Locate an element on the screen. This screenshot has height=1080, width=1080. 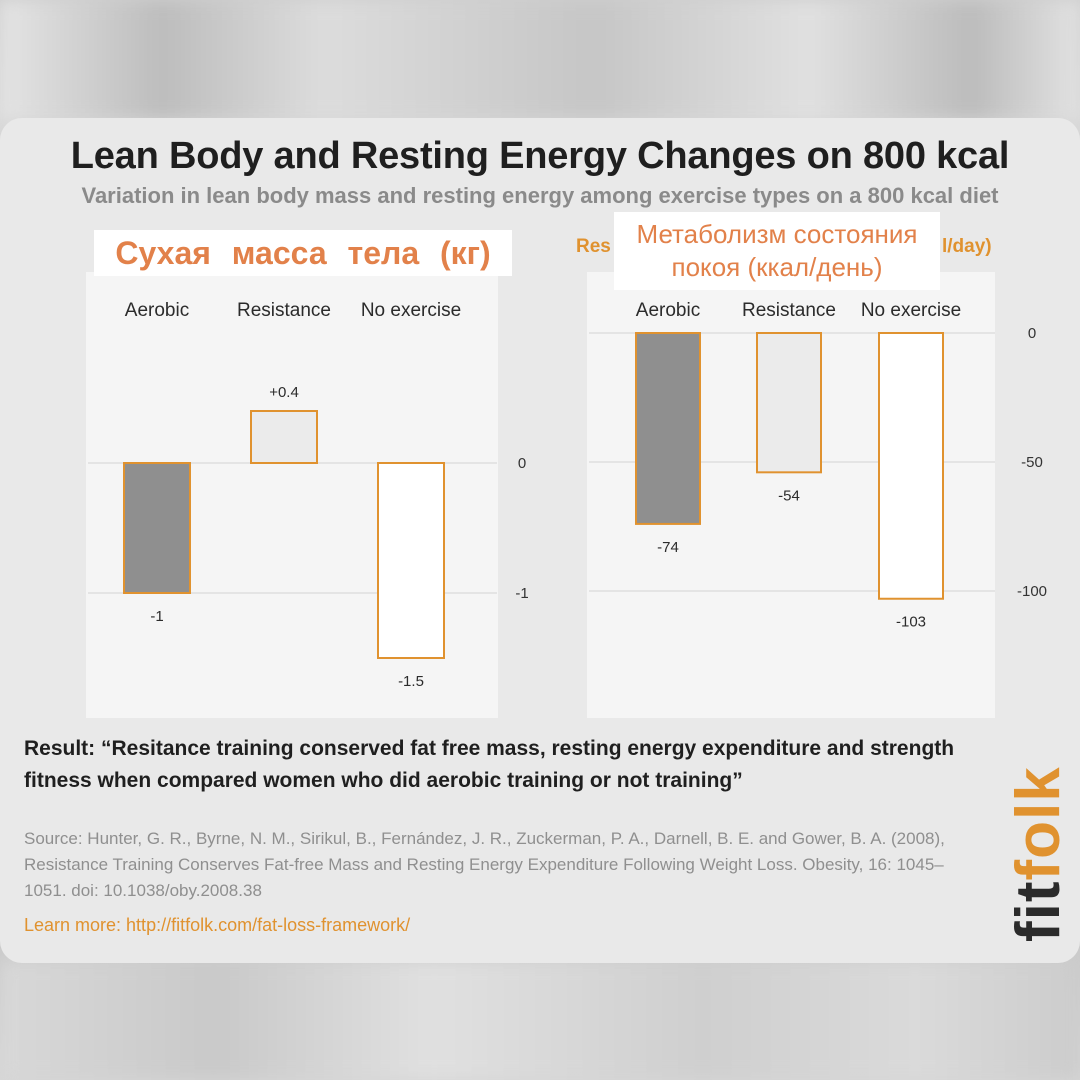
energy-category-label: No exercise is located at coordinates (911, 310).